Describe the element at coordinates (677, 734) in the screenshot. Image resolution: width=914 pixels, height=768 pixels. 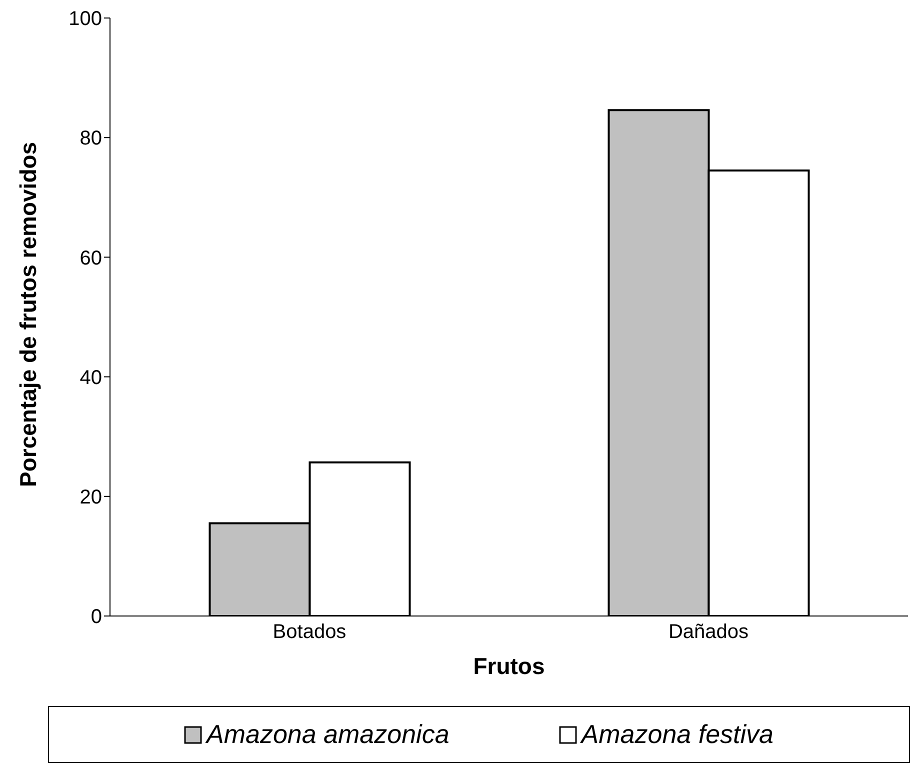
I see `legend-label: Amazona festiva` at that location.